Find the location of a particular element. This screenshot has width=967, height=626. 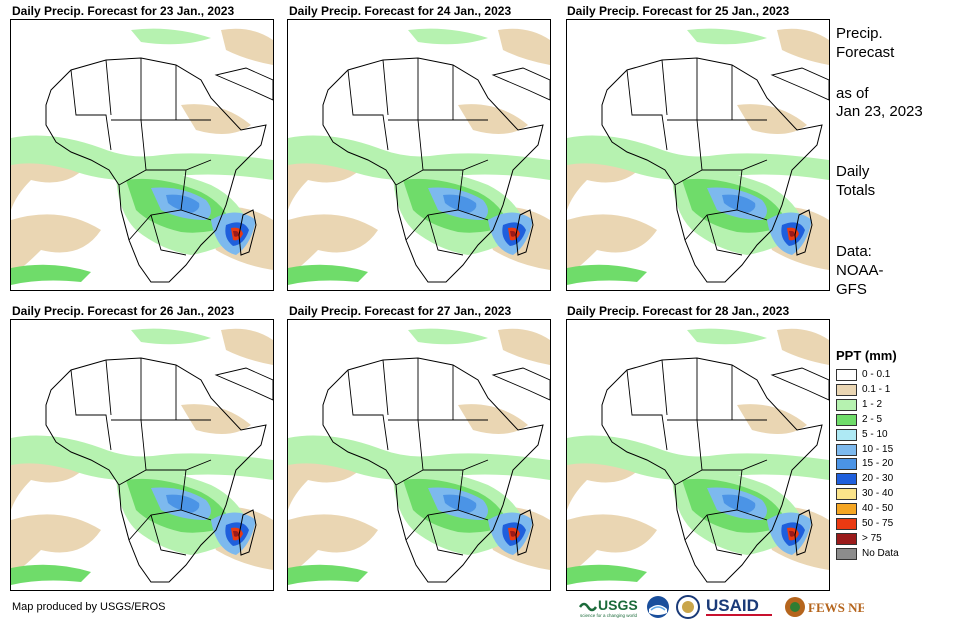

usgs-logo-graphic: USGS science for a changing world is located at coordinates (608, 607).